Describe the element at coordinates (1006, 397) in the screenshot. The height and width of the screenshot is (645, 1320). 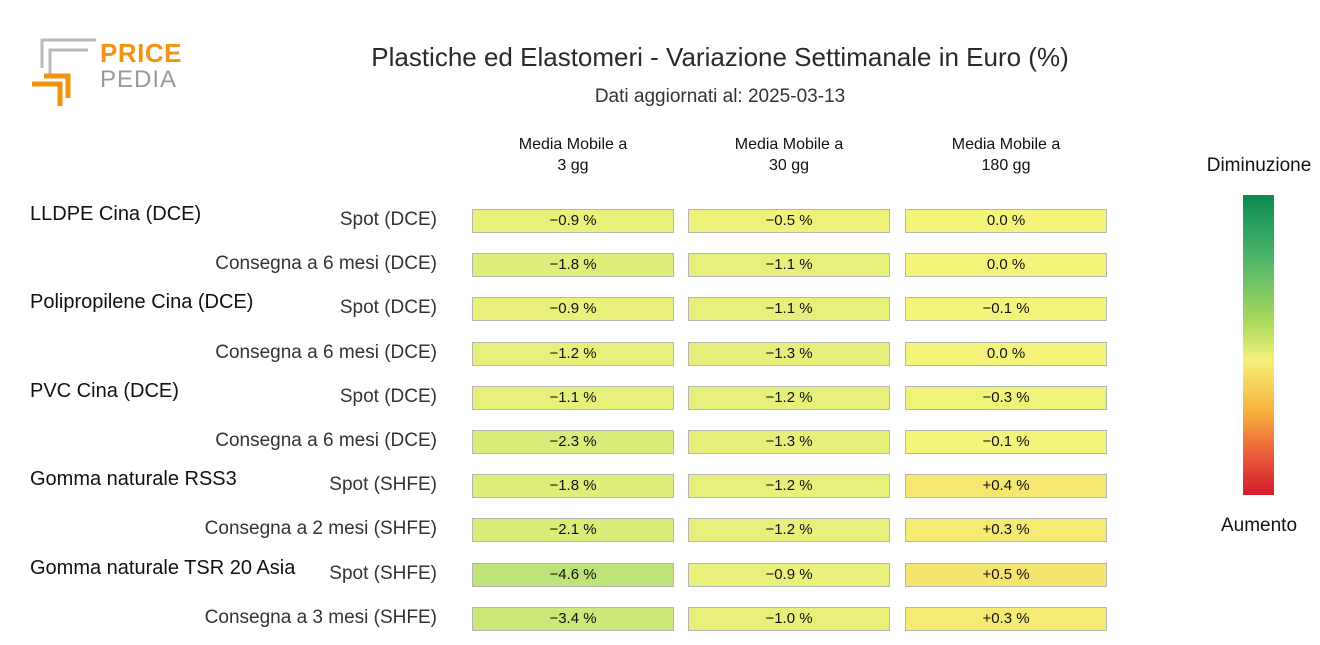
I see `heatmap-cell: −0.3 %` at that location.